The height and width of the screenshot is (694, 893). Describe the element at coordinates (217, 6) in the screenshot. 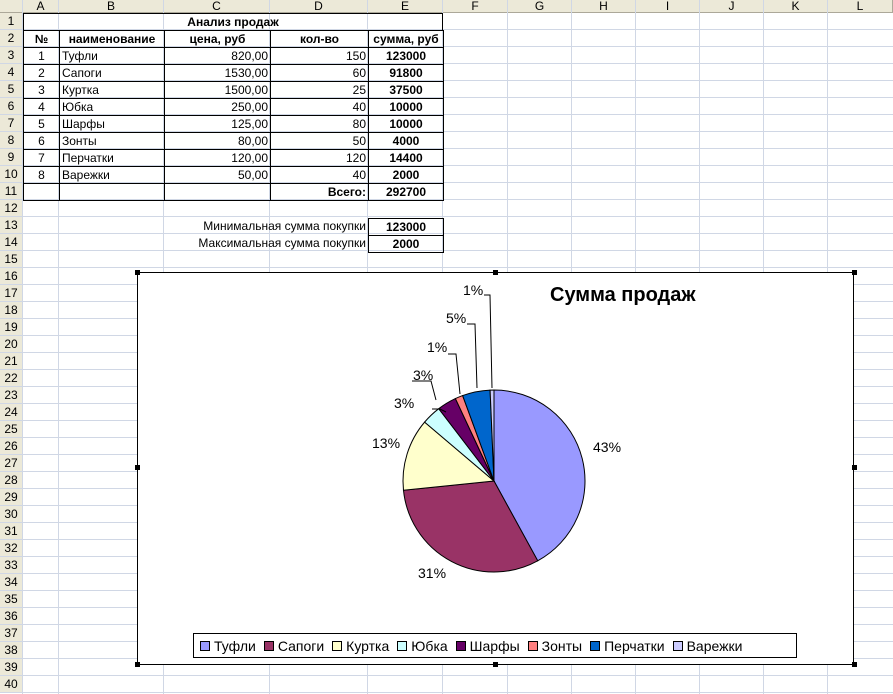

I see `column-header: C` at that location.